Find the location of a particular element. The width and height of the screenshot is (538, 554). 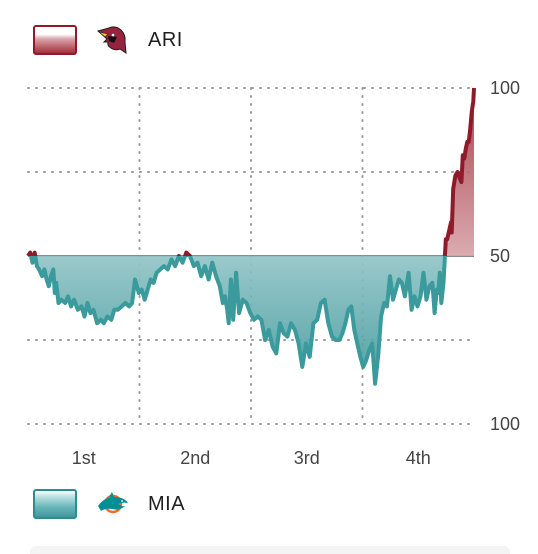

legend-ari: ARI is located at coordinates (269, 40).